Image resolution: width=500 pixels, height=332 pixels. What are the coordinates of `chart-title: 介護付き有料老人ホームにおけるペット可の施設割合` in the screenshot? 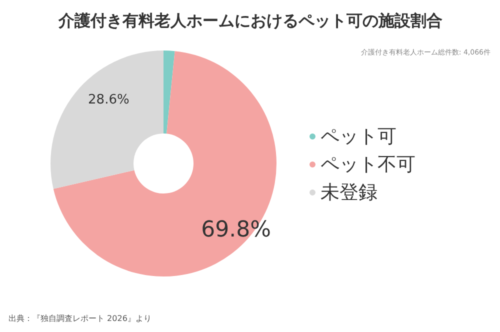 It's located at (250, 20).